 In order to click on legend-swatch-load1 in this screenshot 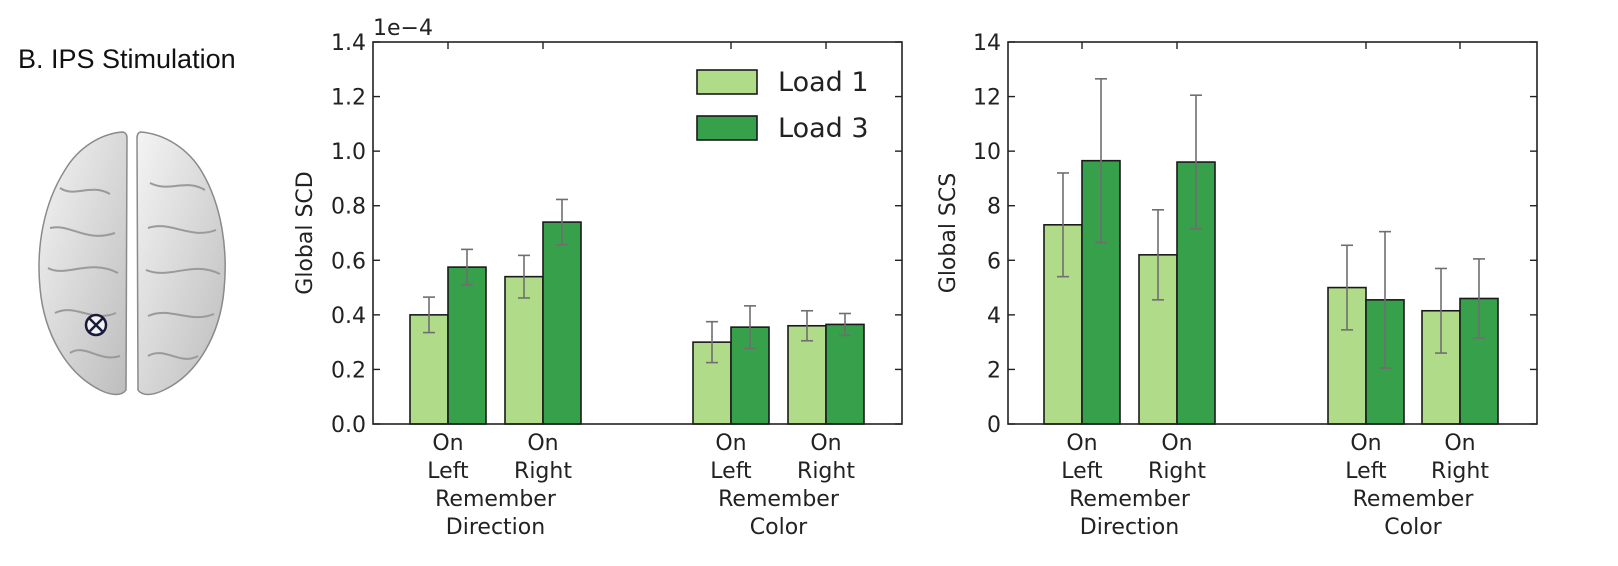, I will do `click(727, 82)`.